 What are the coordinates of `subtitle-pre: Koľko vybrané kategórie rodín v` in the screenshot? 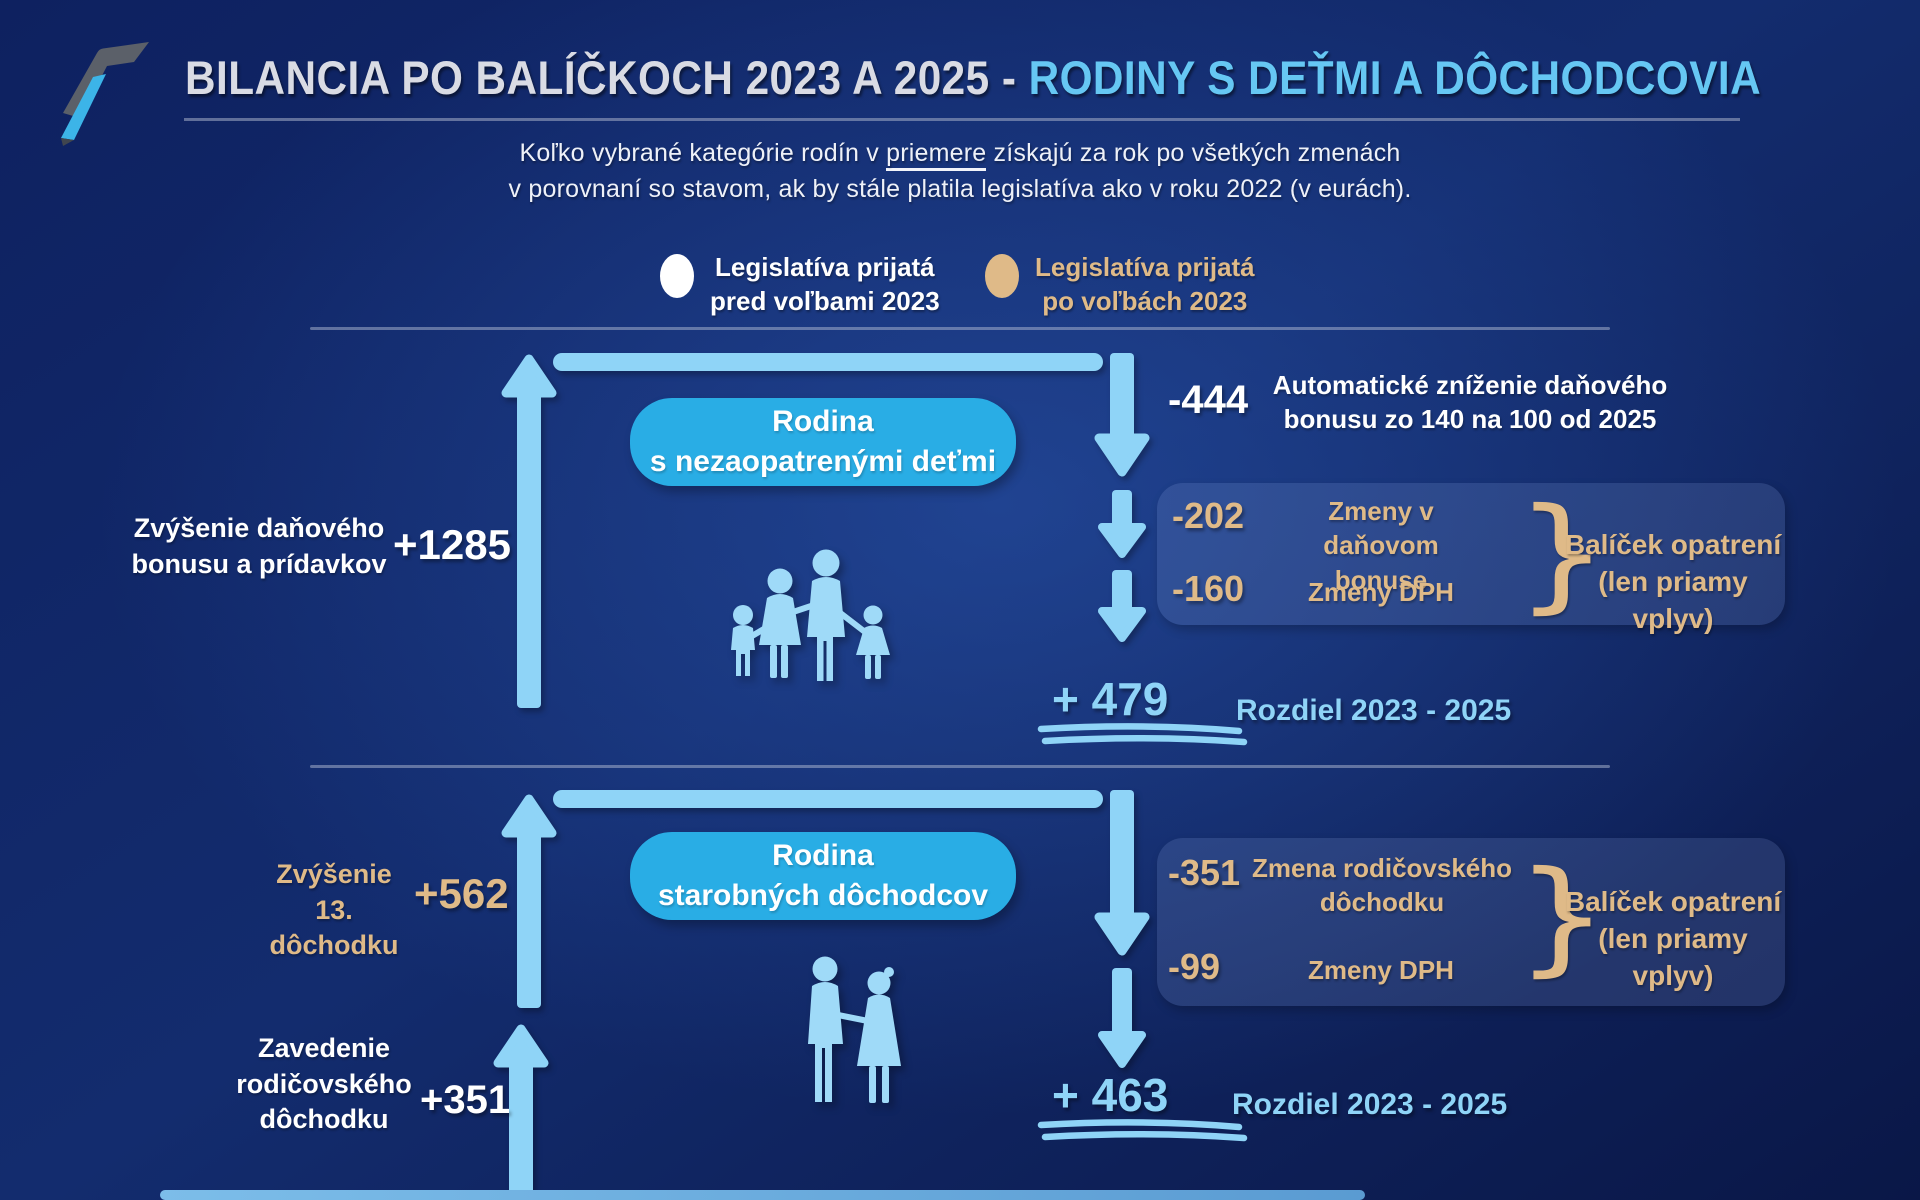 It's located at (703, 153).